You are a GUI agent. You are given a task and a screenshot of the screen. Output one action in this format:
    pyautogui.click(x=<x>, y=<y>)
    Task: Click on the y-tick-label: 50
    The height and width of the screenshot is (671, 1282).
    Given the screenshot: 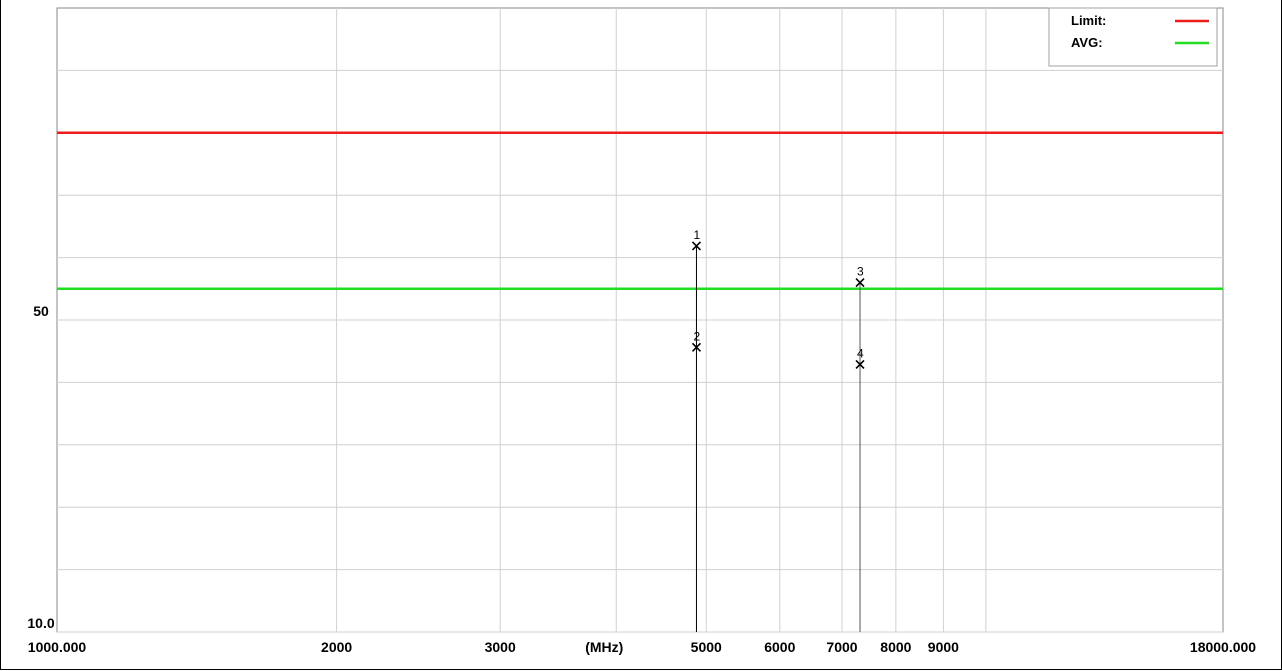 What is the action you would take?
    pyautogui.click(x=41, y=311)
    